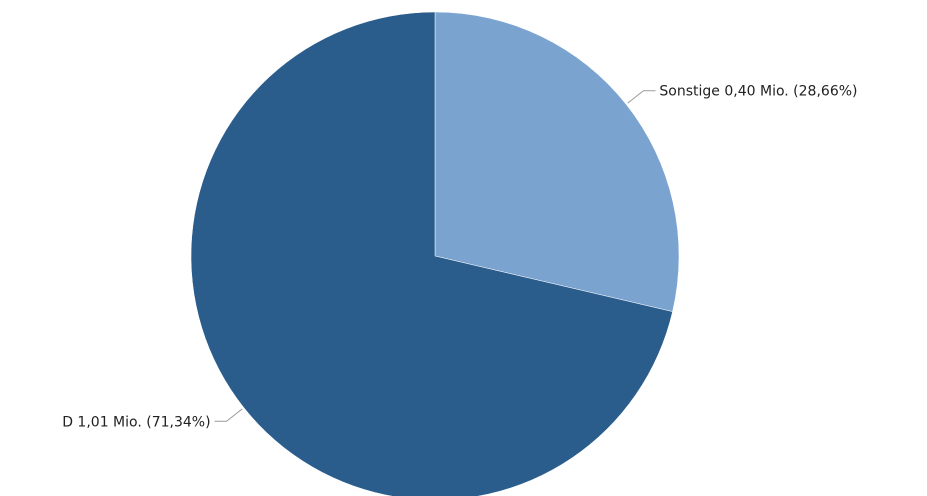  What do you see at coordinates (641, 97) in the screenshot?
I see `leader-line-sonstige` at bounding box center [641, 97].